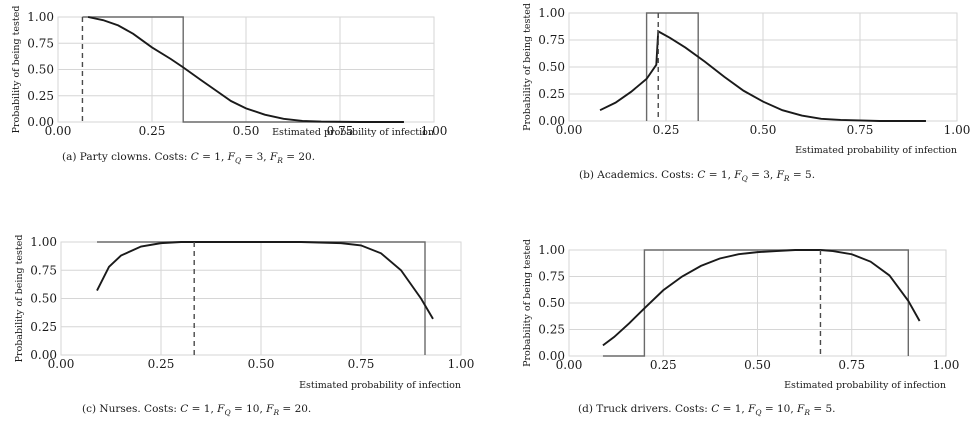 The height and width of the screenshot is (427, 974). I want to click on plot-frame, so click(763, 67).